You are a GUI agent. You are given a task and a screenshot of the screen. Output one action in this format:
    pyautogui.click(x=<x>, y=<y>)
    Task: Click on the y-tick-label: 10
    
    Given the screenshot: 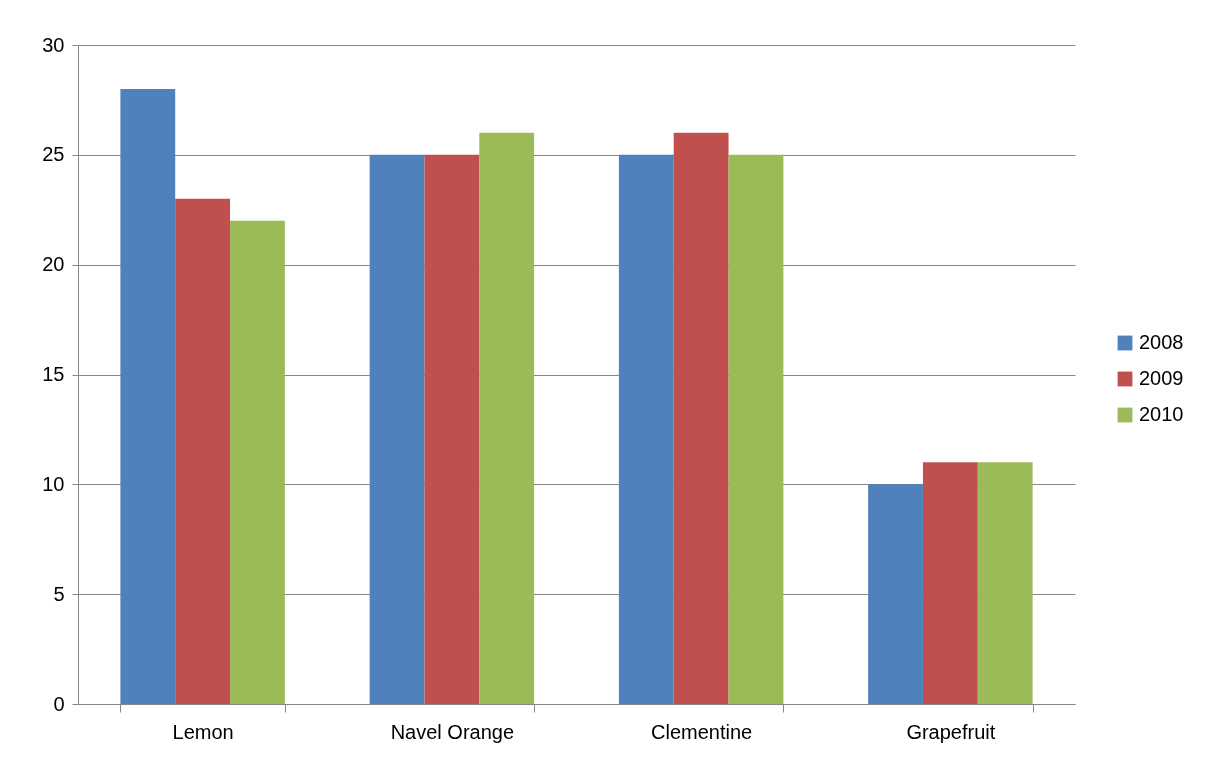 What is the action you would take?
    pyautogui.click(x=53, y=483)
    